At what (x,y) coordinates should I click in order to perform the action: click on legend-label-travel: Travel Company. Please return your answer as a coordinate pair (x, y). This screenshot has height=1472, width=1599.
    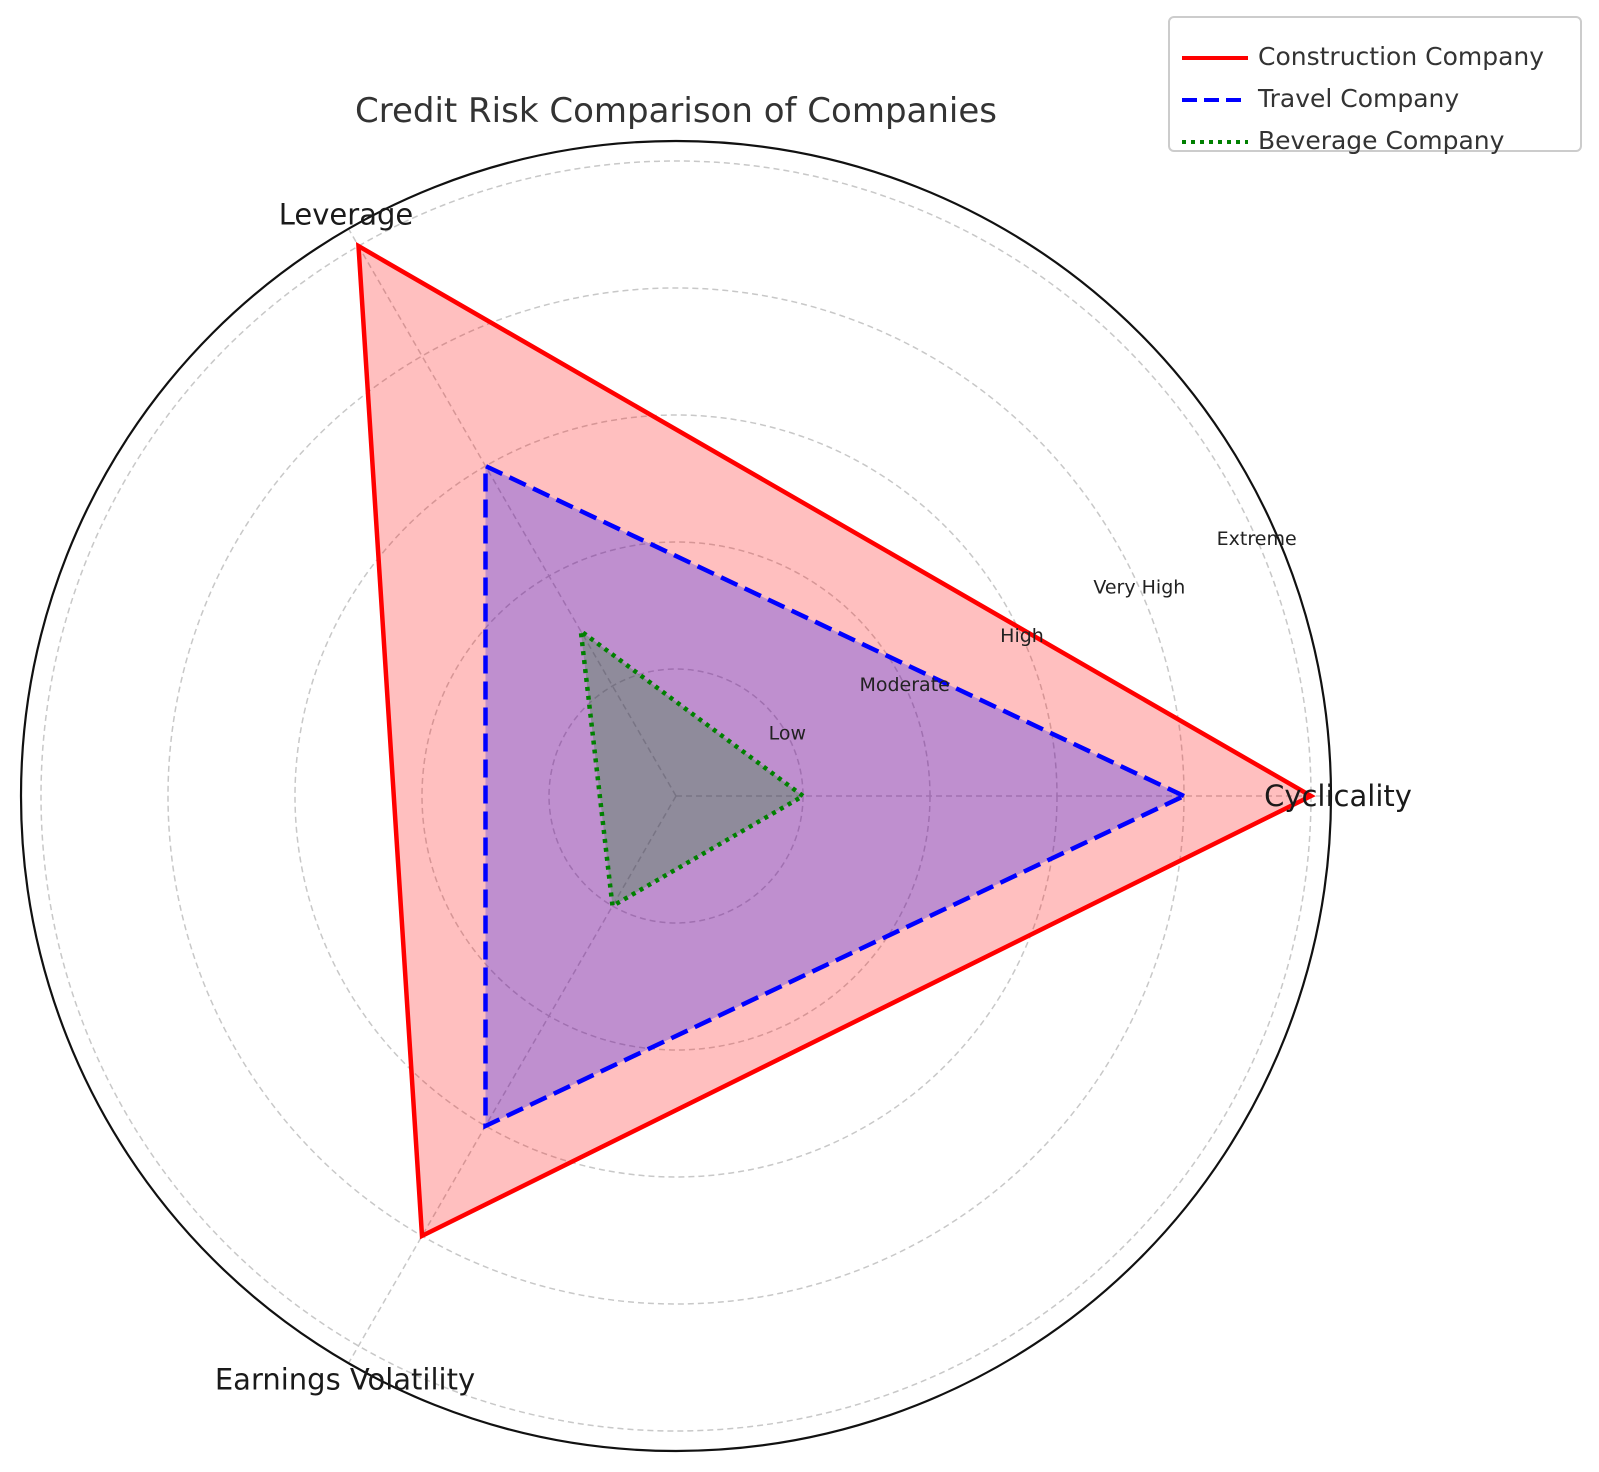
    Looking at the image, I should click on (1359, 98).